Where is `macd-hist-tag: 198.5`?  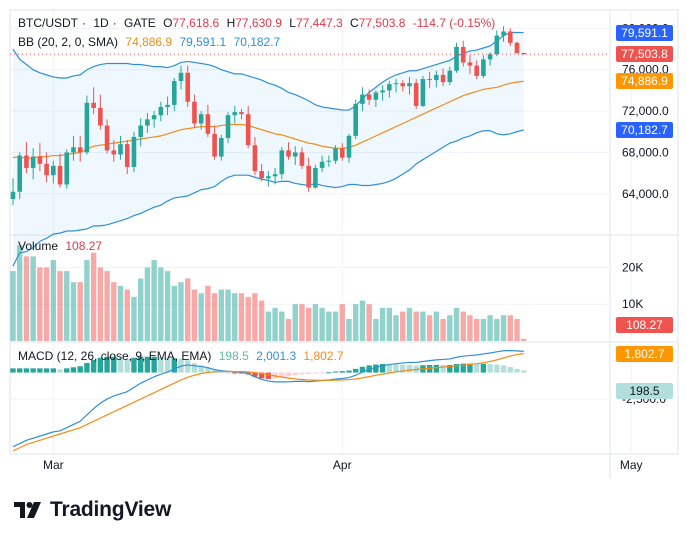 macd-hist-tag: 198.5 is located at coordinates (644, 391).